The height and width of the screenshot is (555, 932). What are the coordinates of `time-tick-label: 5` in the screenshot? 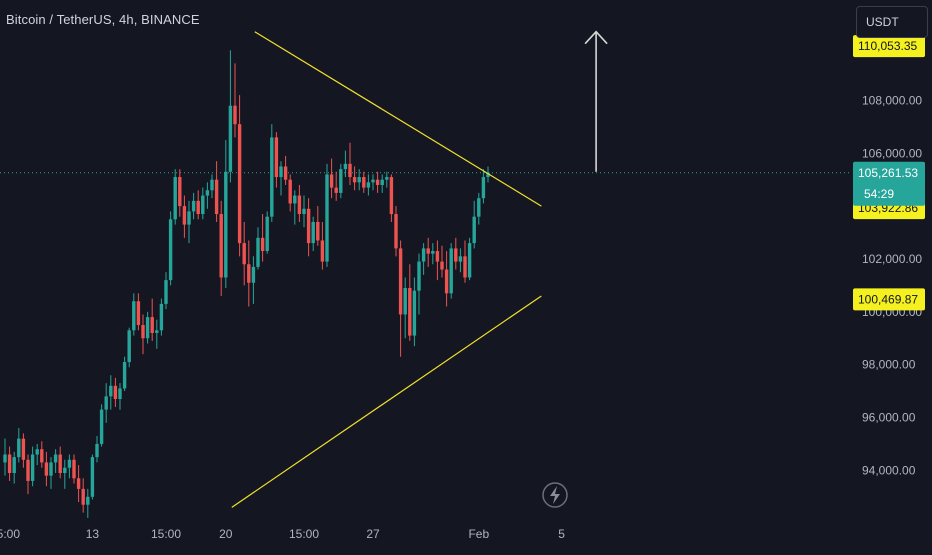 It's located at (561, 534).